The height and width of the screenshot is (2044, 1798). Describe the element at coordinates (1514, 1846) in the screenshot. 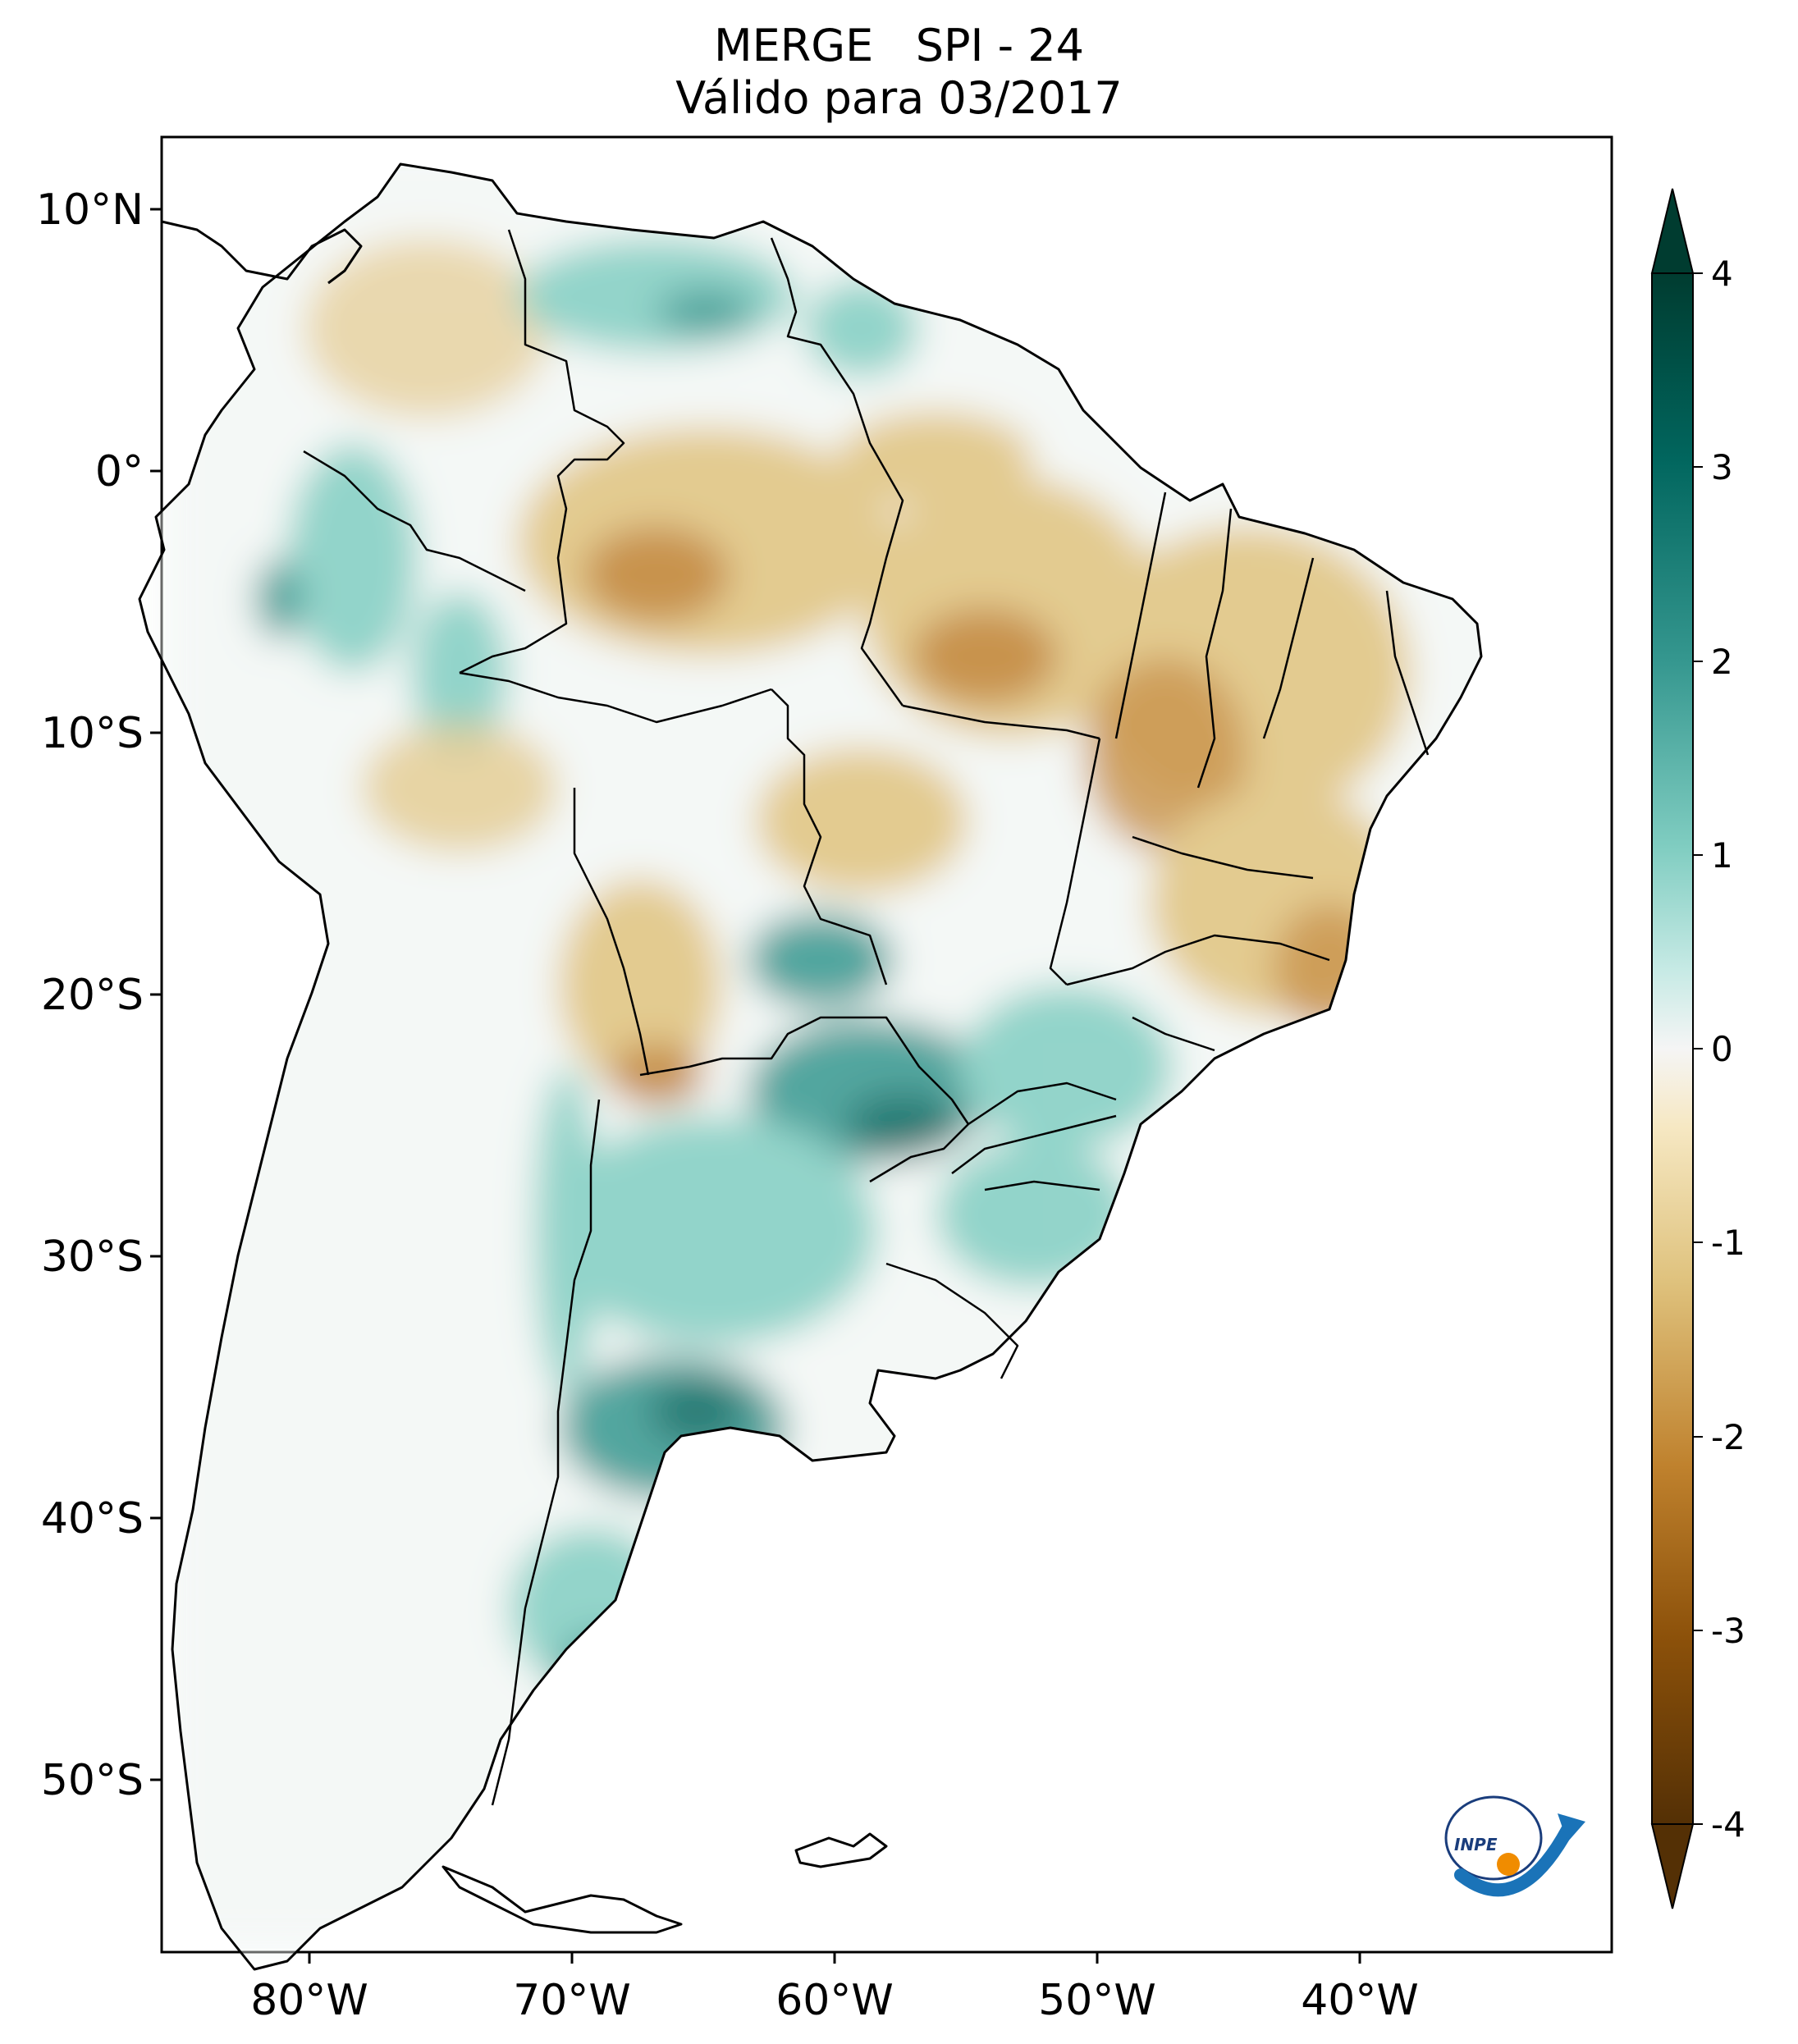

I see `inpe-logo: INPE` at that location.